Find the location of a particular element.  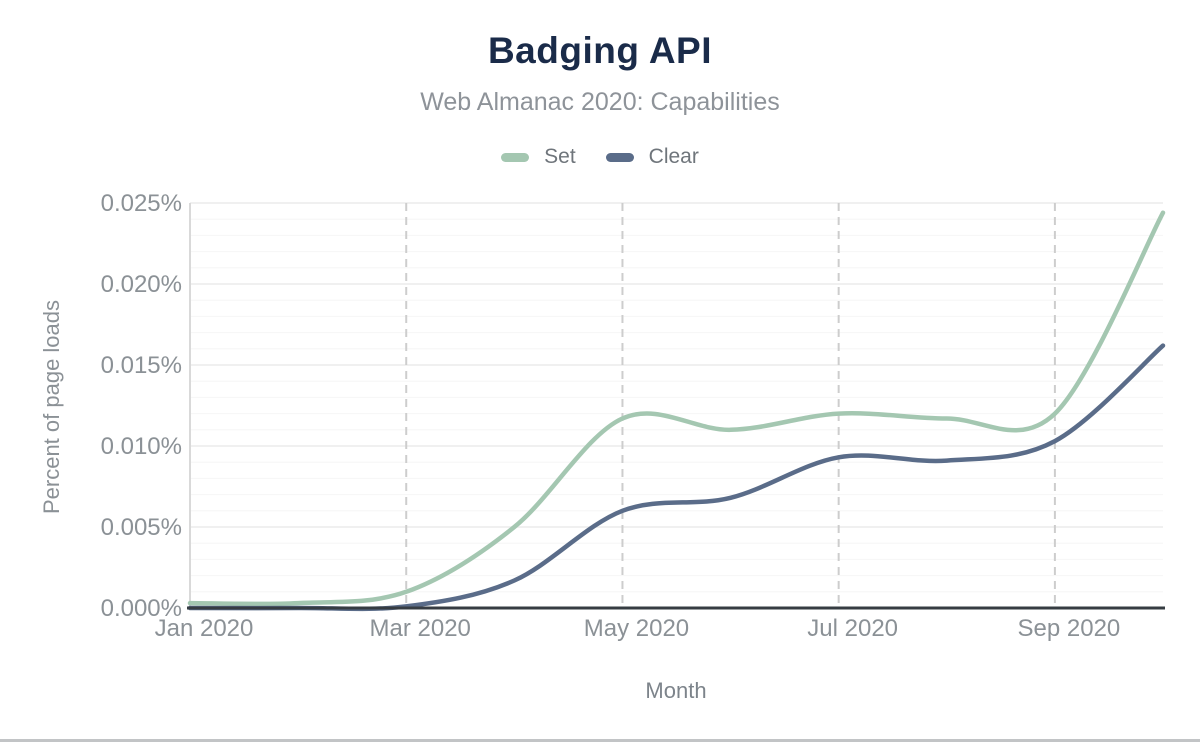

x-tick-label: Sep 2020 is located at coordinates (1069, 628).